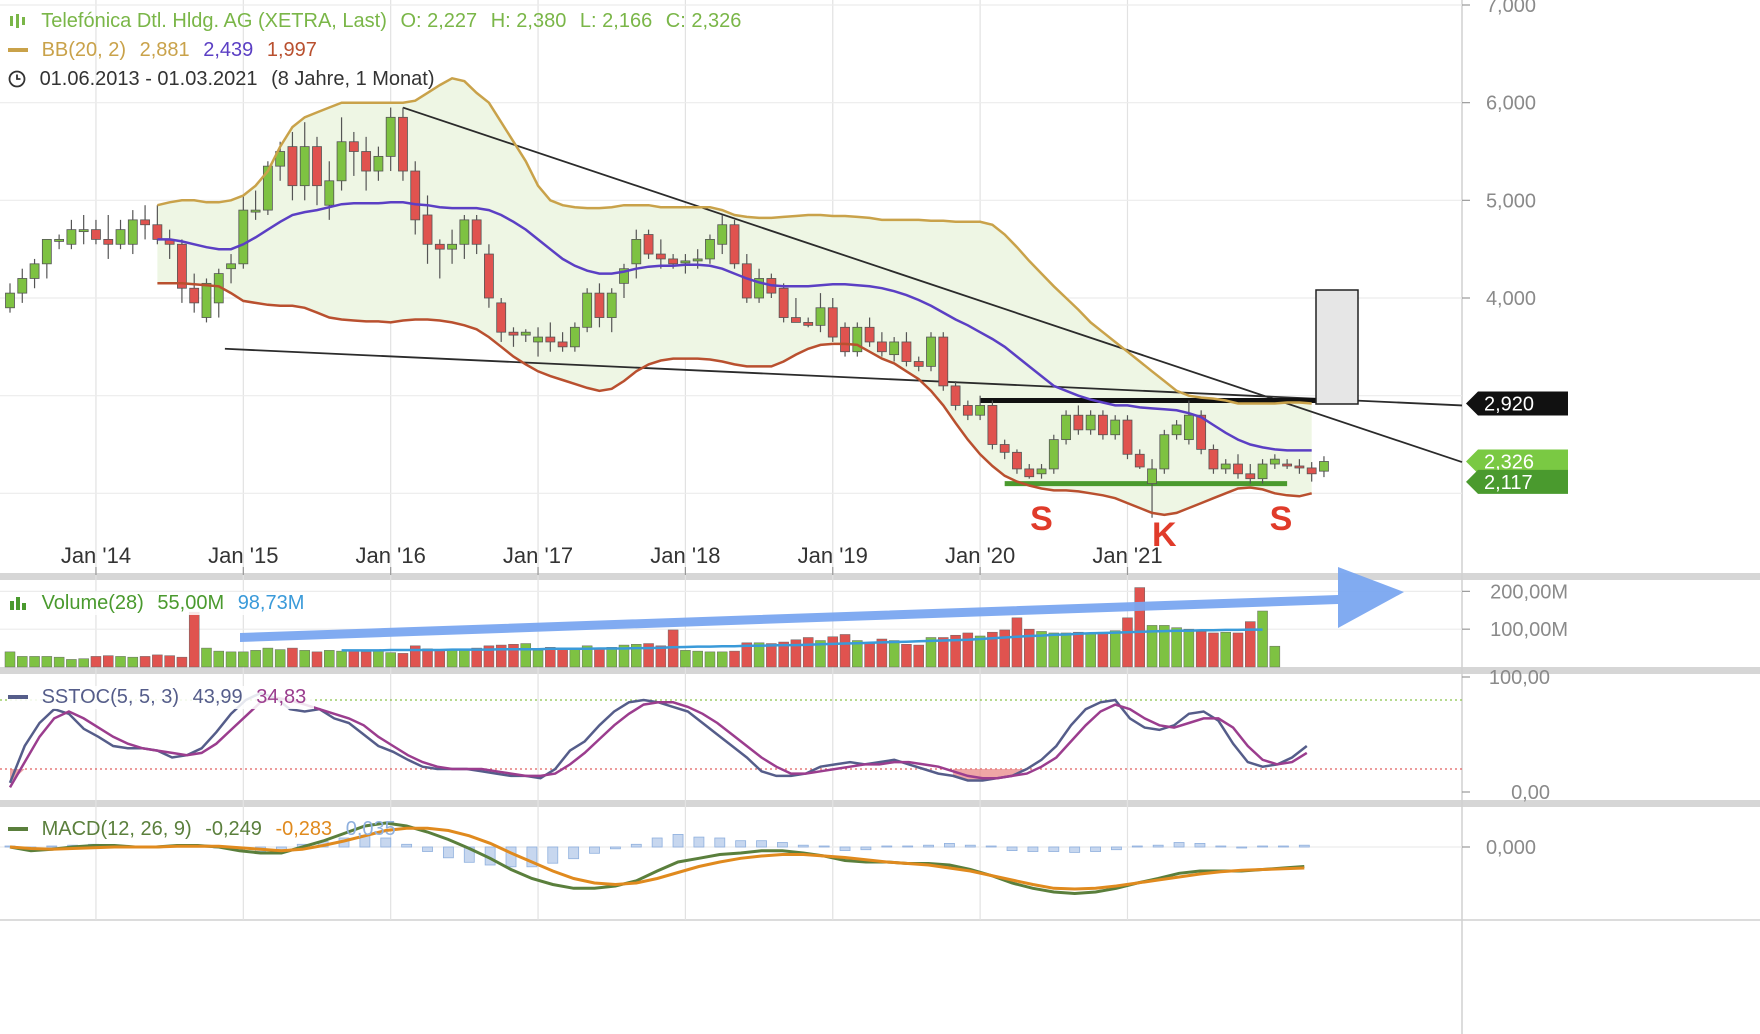 This screenshot has width=1760, height=1034. I want to click on x-tick-label: Jan '18, so click(685, 555).